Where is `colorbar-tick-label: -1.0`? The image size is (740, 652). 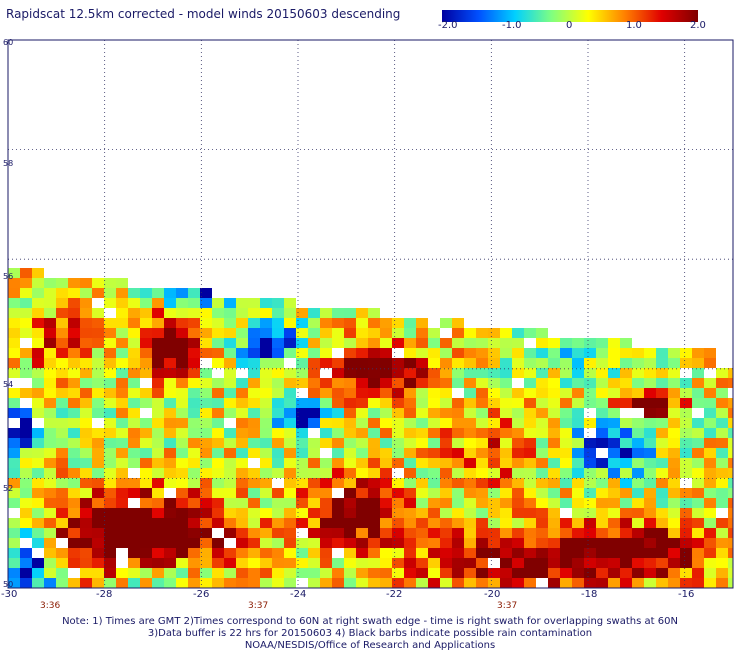 colorbar-tick-label: -1.0 is located at coordinates (512, 25).